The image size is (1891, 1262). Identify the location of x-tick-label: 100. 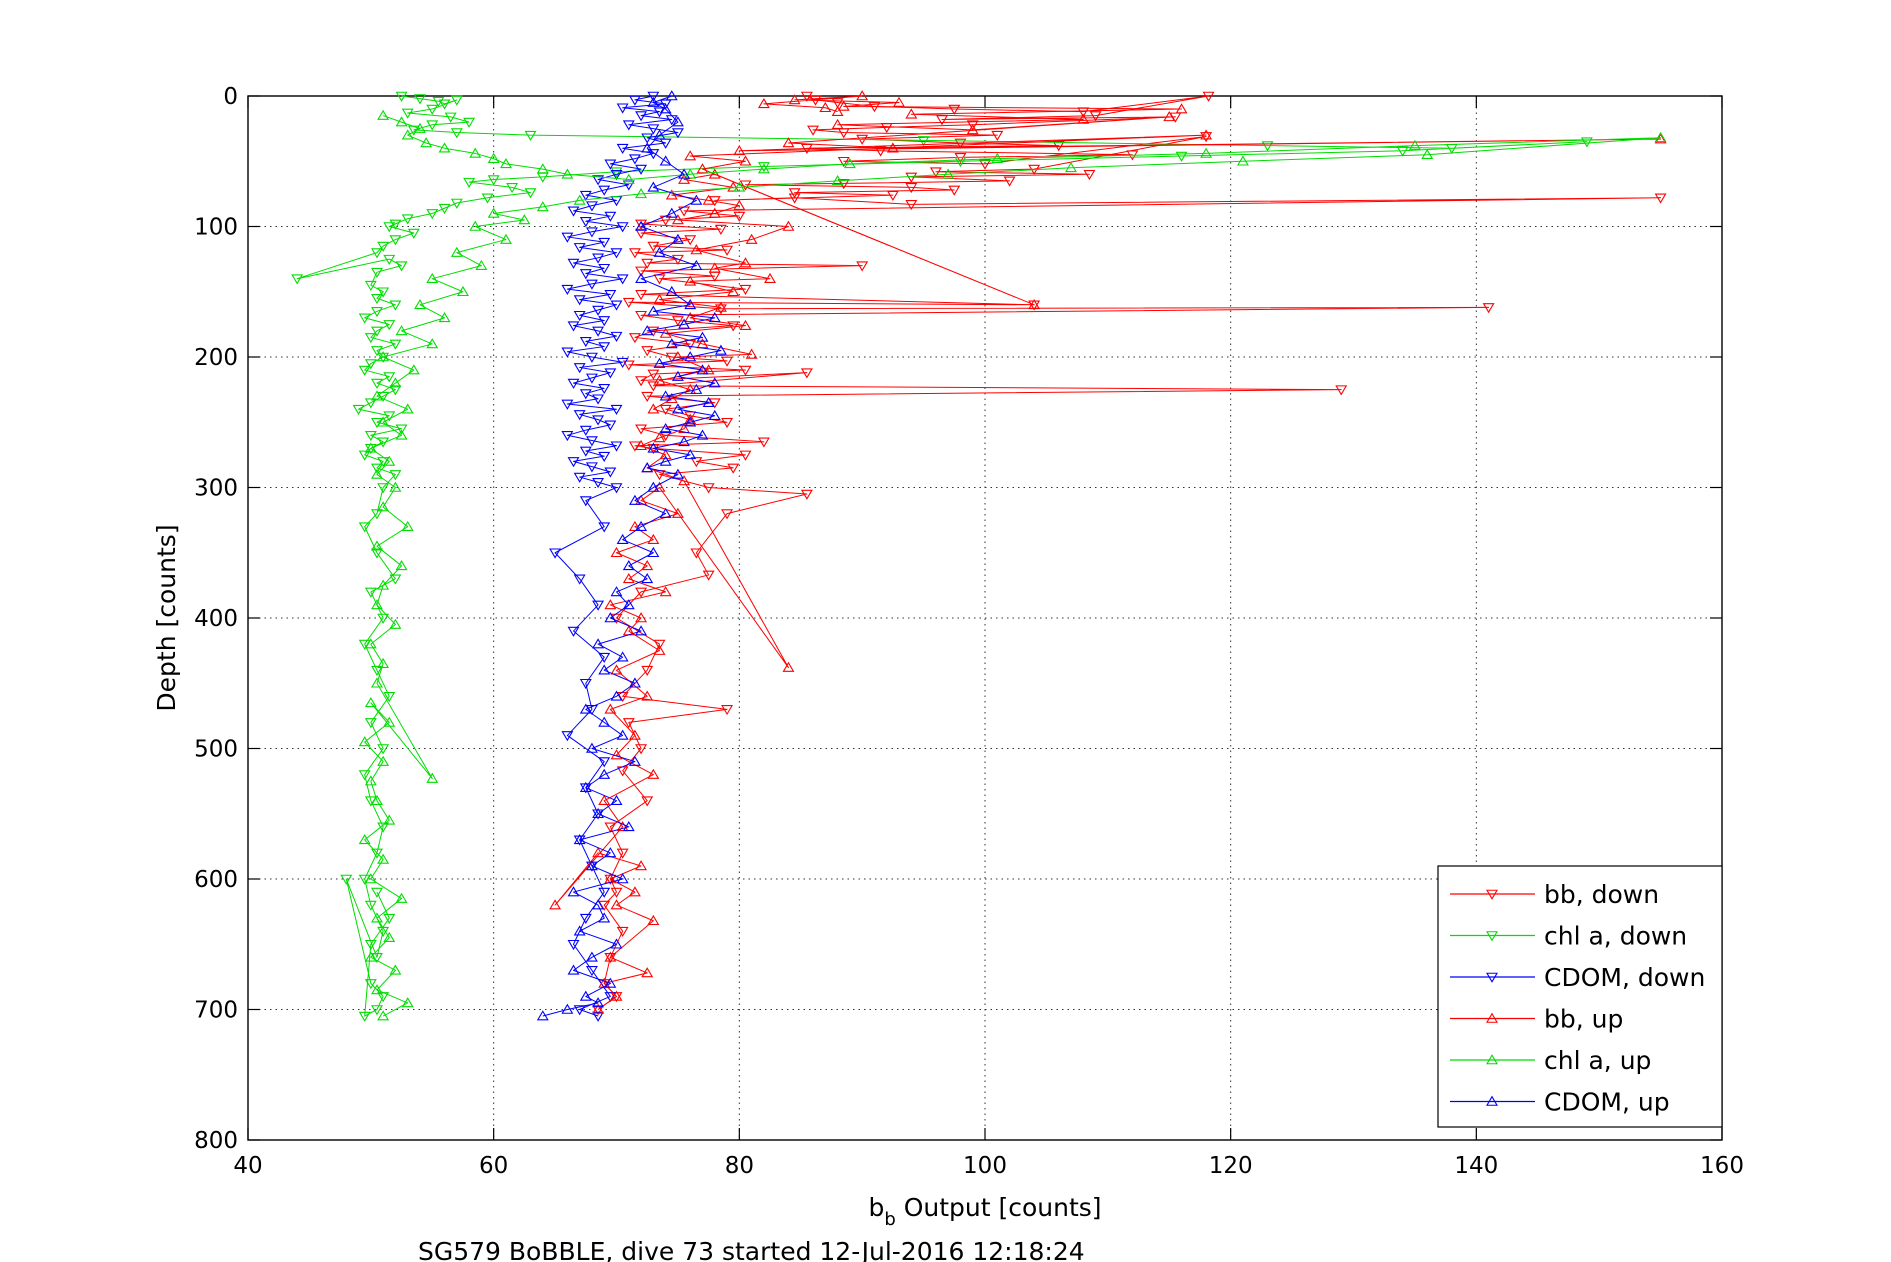
(985, 1166).